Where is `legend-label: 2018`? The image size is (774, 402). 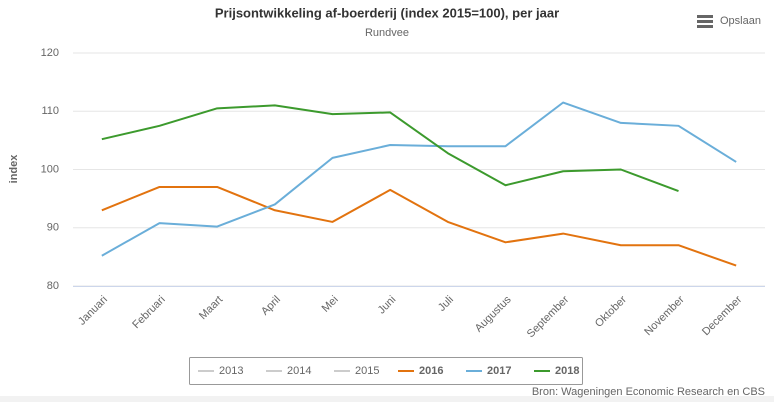 legend-label: 2018 is located at coordinates (567, 371).